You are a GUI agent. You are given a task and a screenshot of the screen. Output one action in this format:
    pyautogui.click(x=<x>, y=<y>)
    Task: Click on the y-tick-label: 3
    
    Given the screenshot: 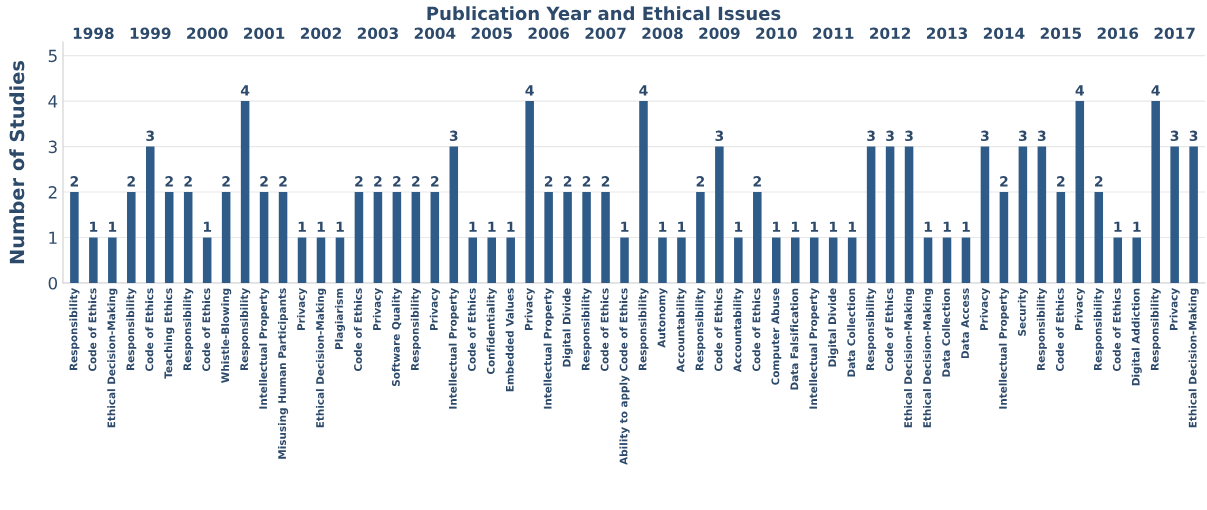 What is the action you would take?
    pyautogui.click(x=52, y=147)
    